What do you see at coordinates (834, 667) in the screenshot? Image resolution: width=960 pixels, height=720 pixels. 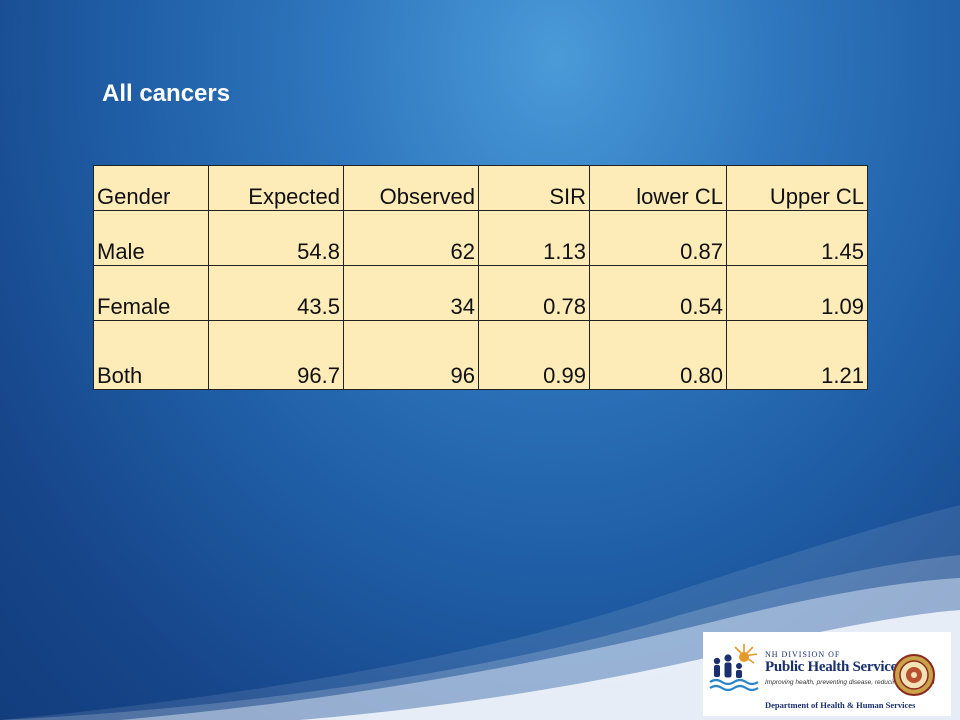 I see `logo-name-text: Public Health Services` at bounding box center [834, 667].